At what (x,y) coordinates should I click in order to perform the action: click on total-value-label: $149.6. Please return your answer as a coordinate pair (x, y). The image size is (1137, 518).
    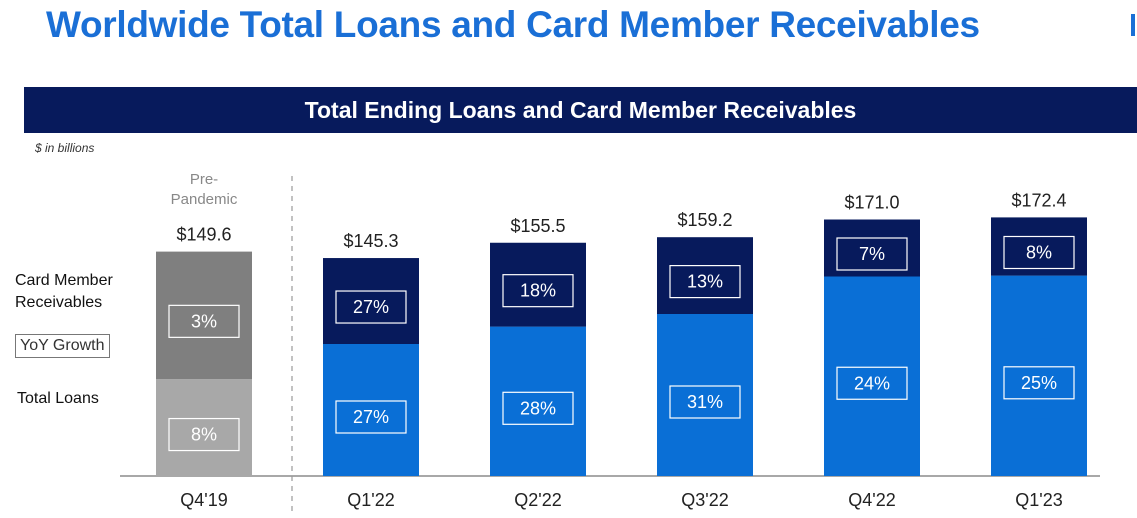
    Looking at the image, I should click on (203, 235).